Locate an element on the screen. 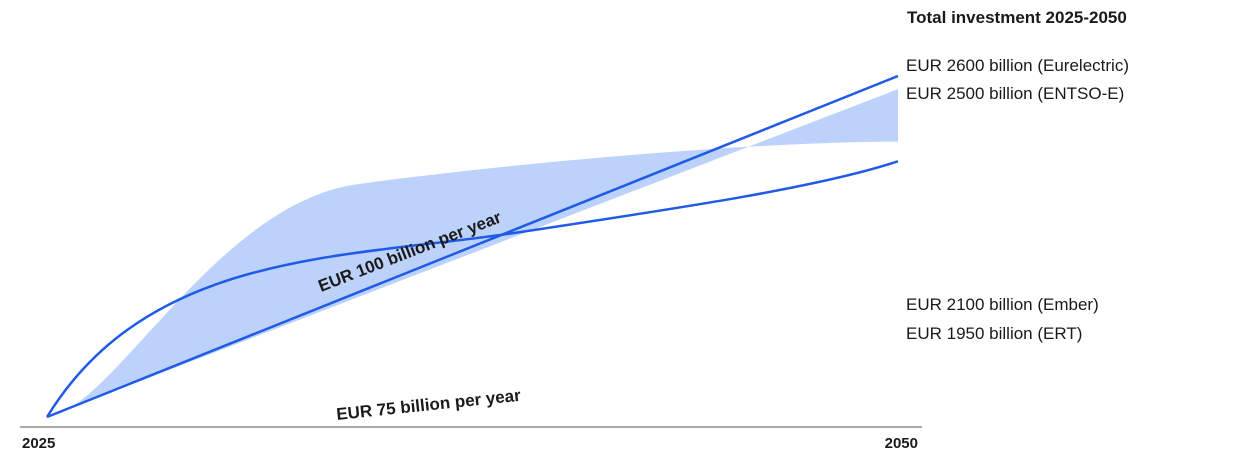 This screenshot has width=1233, height=454. chart-title: Total investment 2025-2050 is located at coordinates (1017, 17).